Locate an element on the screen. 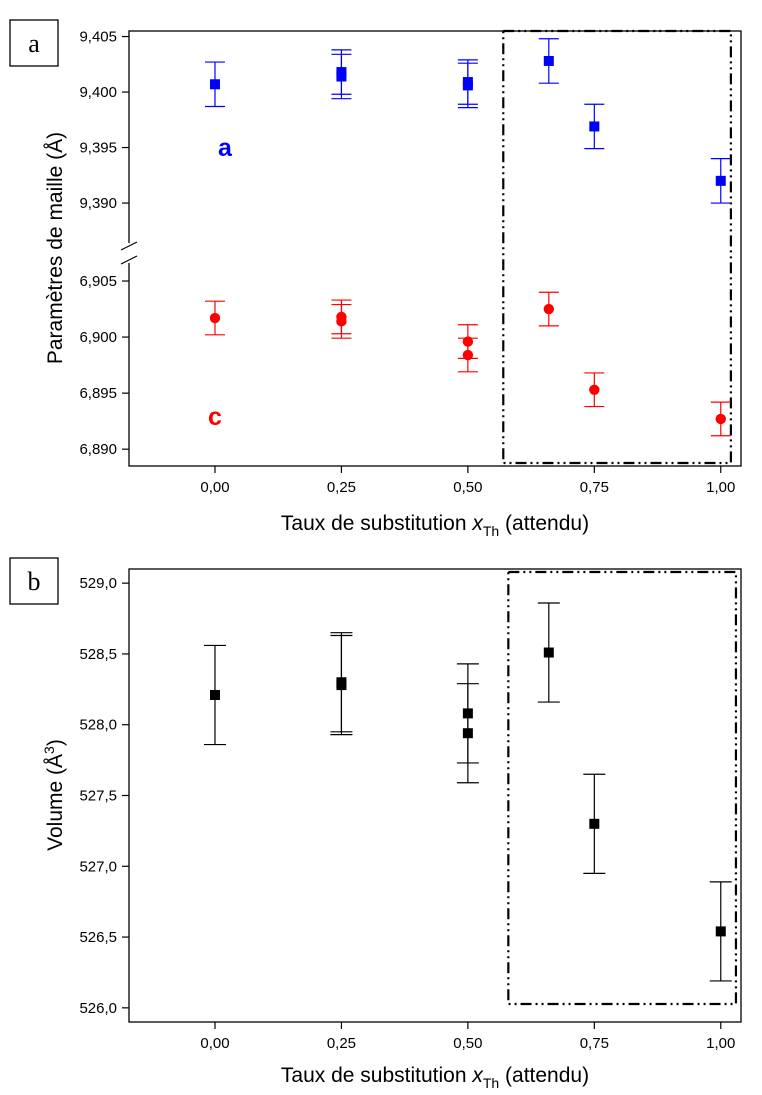 The height and width of the screenshot is (1095, 762). panel-b-label-box: b is located at coordinates (34, 581).